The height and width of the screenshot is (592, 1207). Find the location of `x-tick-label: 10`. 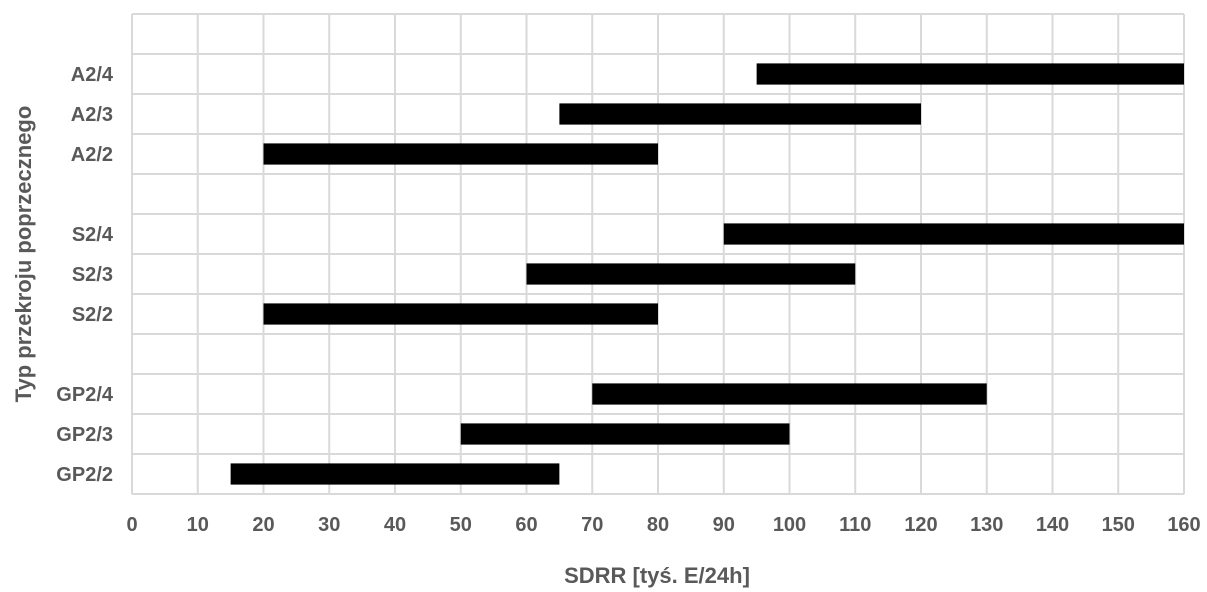

x-tick-label: 10 is located at coordinates (198, 525).